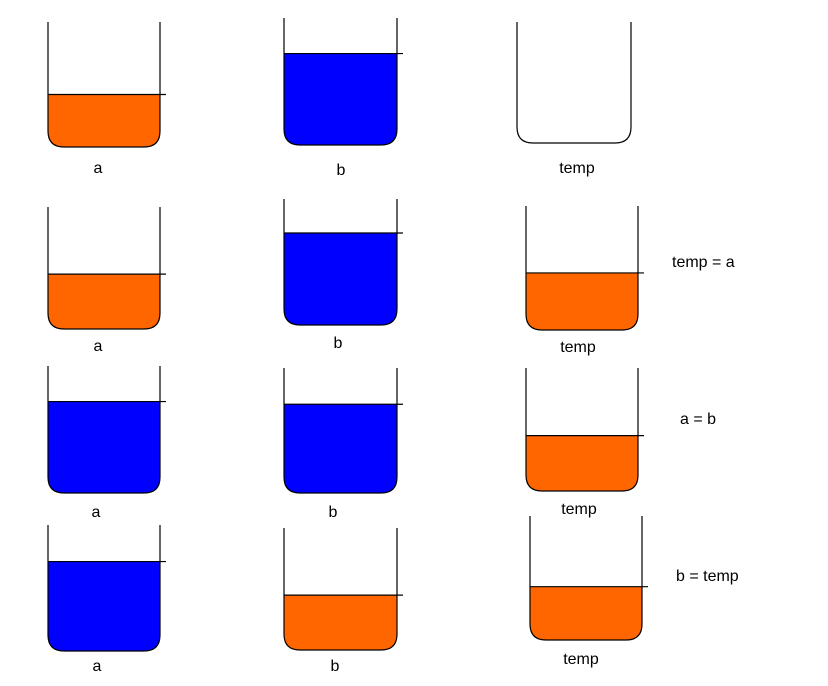  What do you see at coordinates (707, 576) in the screenshot?
I see `step-statement: b = temp` at bounding box center [707, 576].